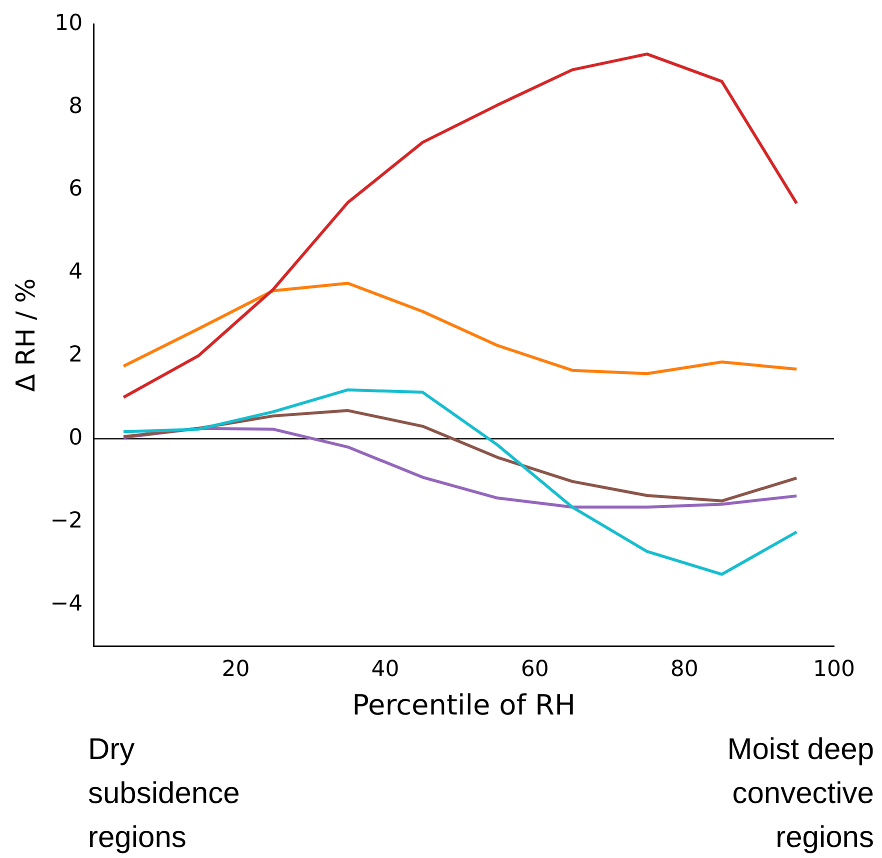 The height and width of the screenshot is (858, 882). Describe the element at coordinates (385, 669) in the screenshot. I see `x-tick-label: 40` at that location.